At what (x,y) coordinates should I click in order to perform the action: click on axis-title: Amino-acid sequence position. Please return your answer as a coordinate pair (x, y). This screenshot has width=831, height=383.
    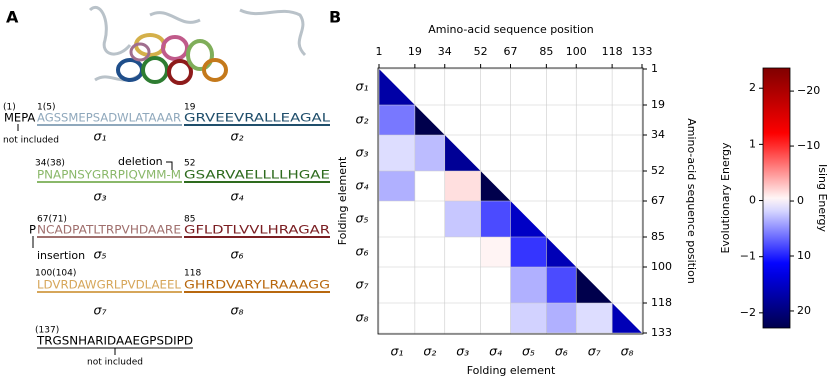
    Looking at the image, I should click on (691, 201).